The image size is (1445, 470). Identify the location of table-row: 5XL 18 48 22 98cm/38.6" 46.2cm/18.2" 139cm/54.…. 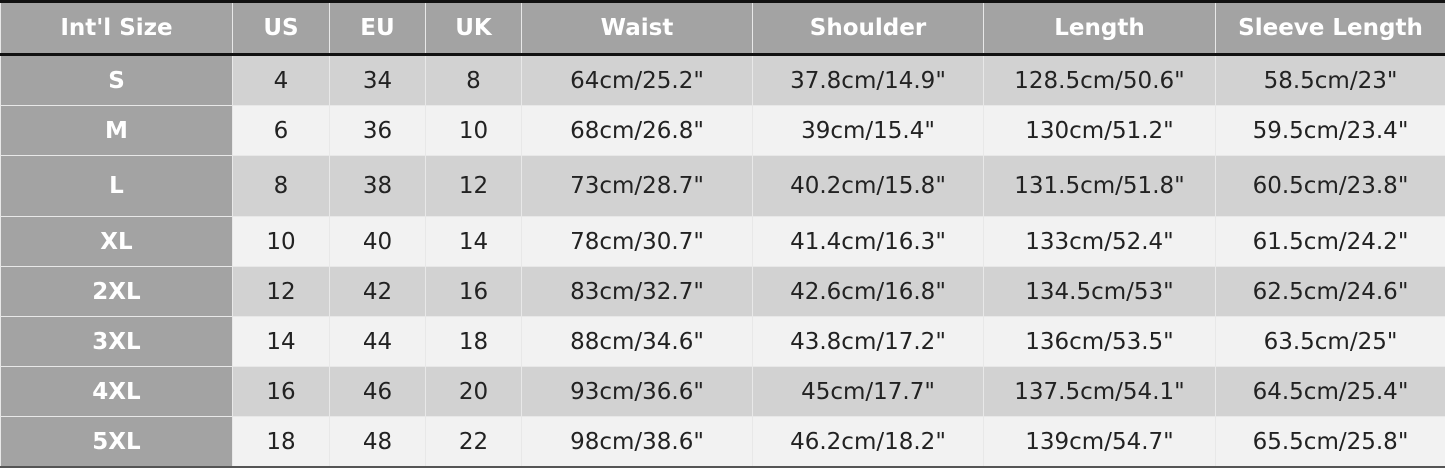
(722, 442).